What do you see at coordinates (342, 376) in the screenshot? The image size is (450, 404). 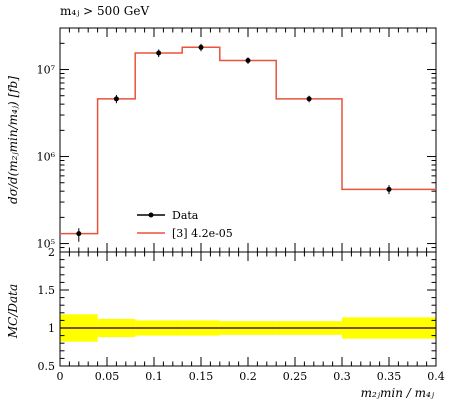 I see `x-tick-label: 0.3` at bounding box center [342, 376].